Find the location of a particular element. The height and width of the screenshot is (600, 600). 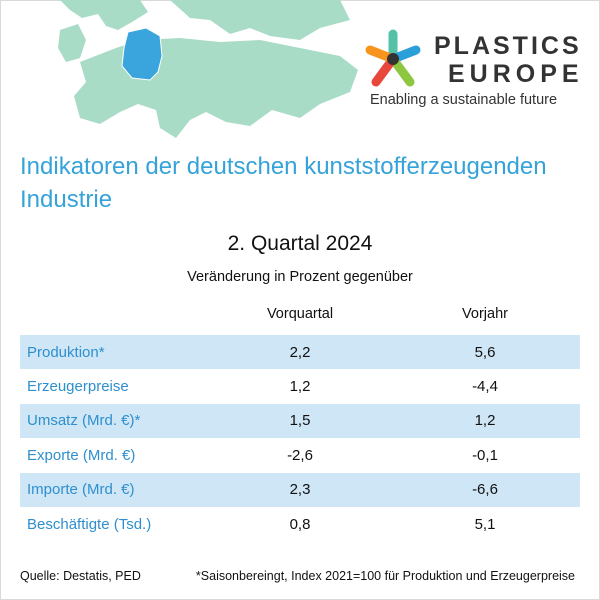

row-label: Umsatz (Mrd. €)* is located at coordinates (84, 421).